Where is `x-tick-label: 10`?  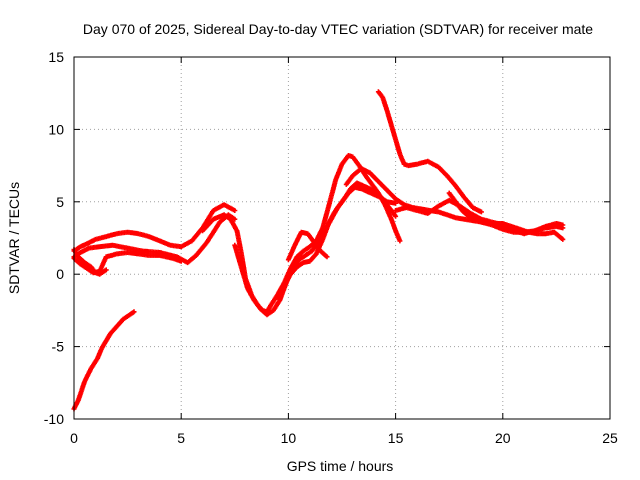 x-tick-label: 10 is located at coordinates (289, 438).